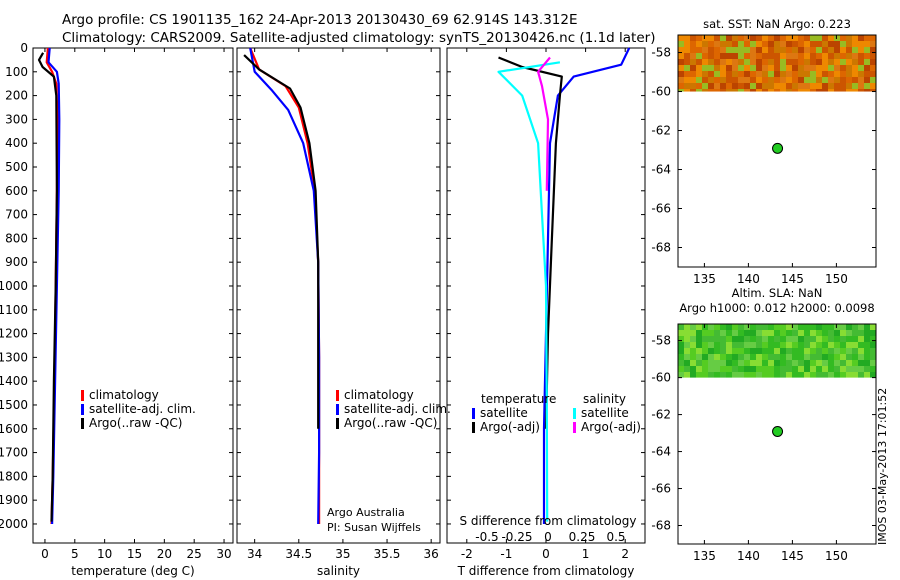  Describe the element at coordinates (467, 554) in the screenshot. I see `x-tick-label: -2` at that location.